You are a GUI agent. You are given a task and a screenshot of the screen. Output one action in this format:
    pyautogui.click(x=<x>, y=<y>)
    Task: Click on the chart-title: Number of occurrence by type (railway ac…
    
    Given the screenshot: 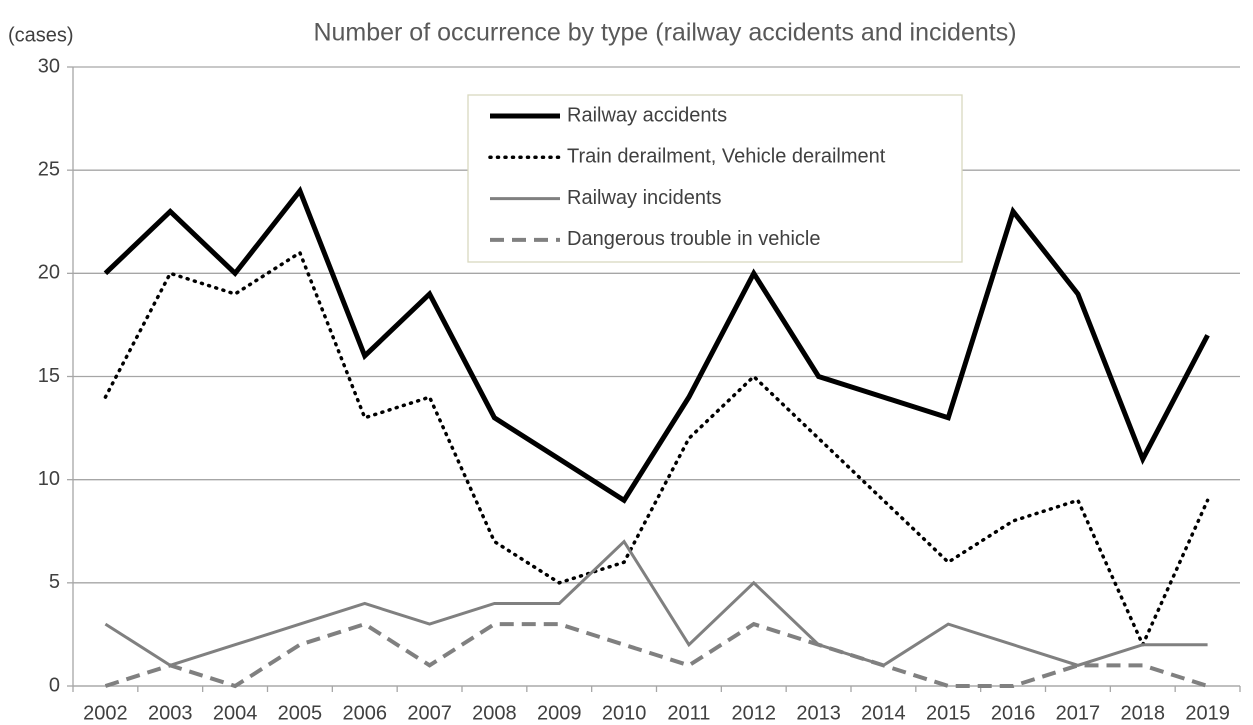 What is the action you would take?
    pyautogui.click(x=664, y=33)
    